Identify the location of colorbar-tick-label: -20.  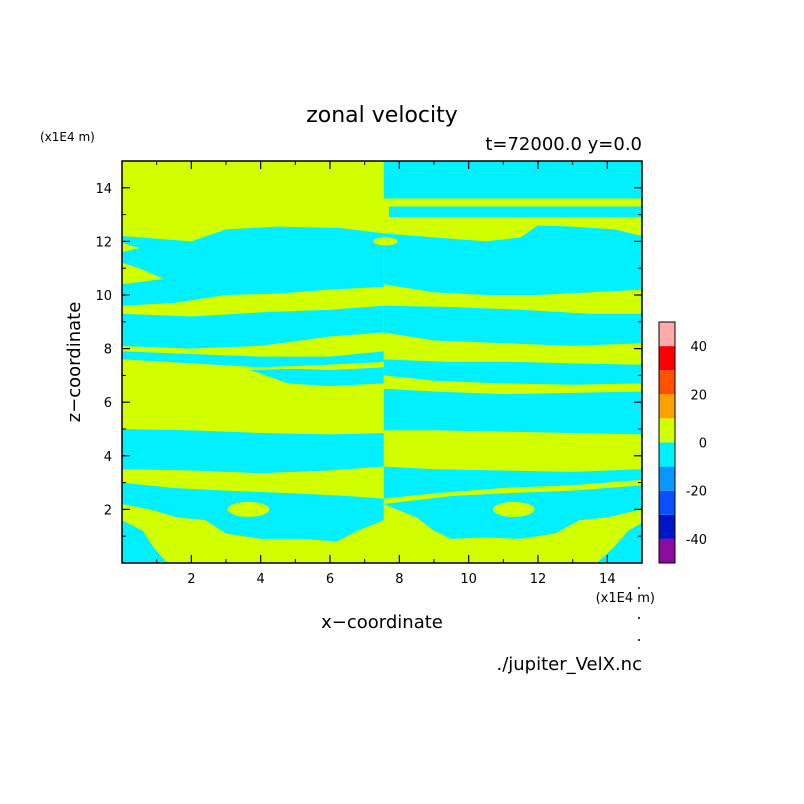
(696, 492).